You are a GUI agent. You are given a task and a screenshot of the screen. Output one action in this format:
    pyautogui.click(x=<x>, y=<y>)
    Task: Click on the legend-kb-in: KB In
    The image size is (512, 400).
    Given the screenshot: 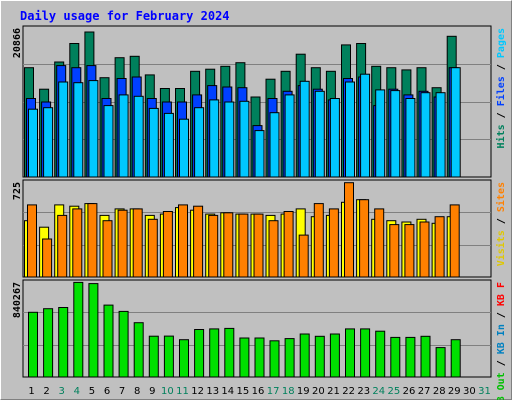 What is the action you would take?
    pyautogui.click(x=501, y=339)
    